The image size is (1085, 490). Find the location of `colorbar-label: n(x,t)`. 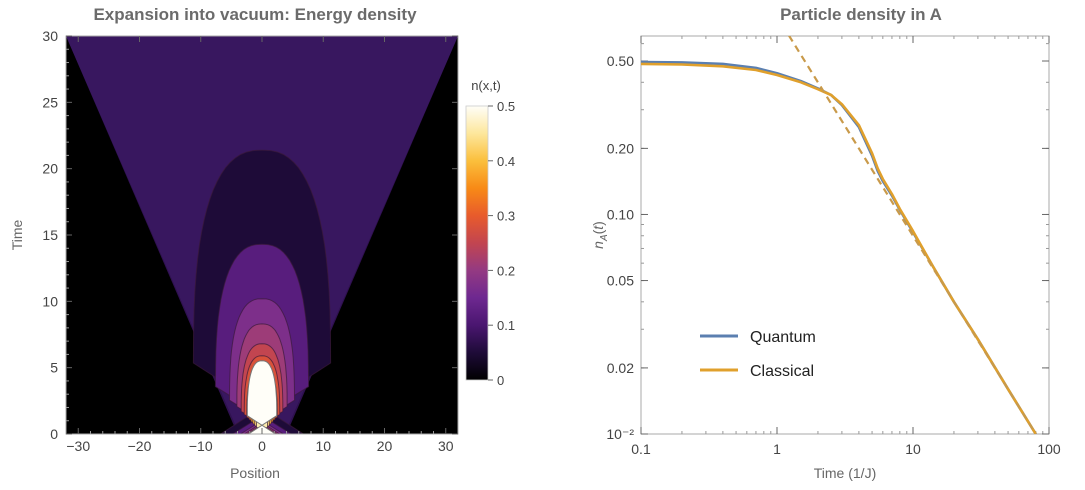

colorbar-label: n(x,t) is located at coordinates (486, 85).